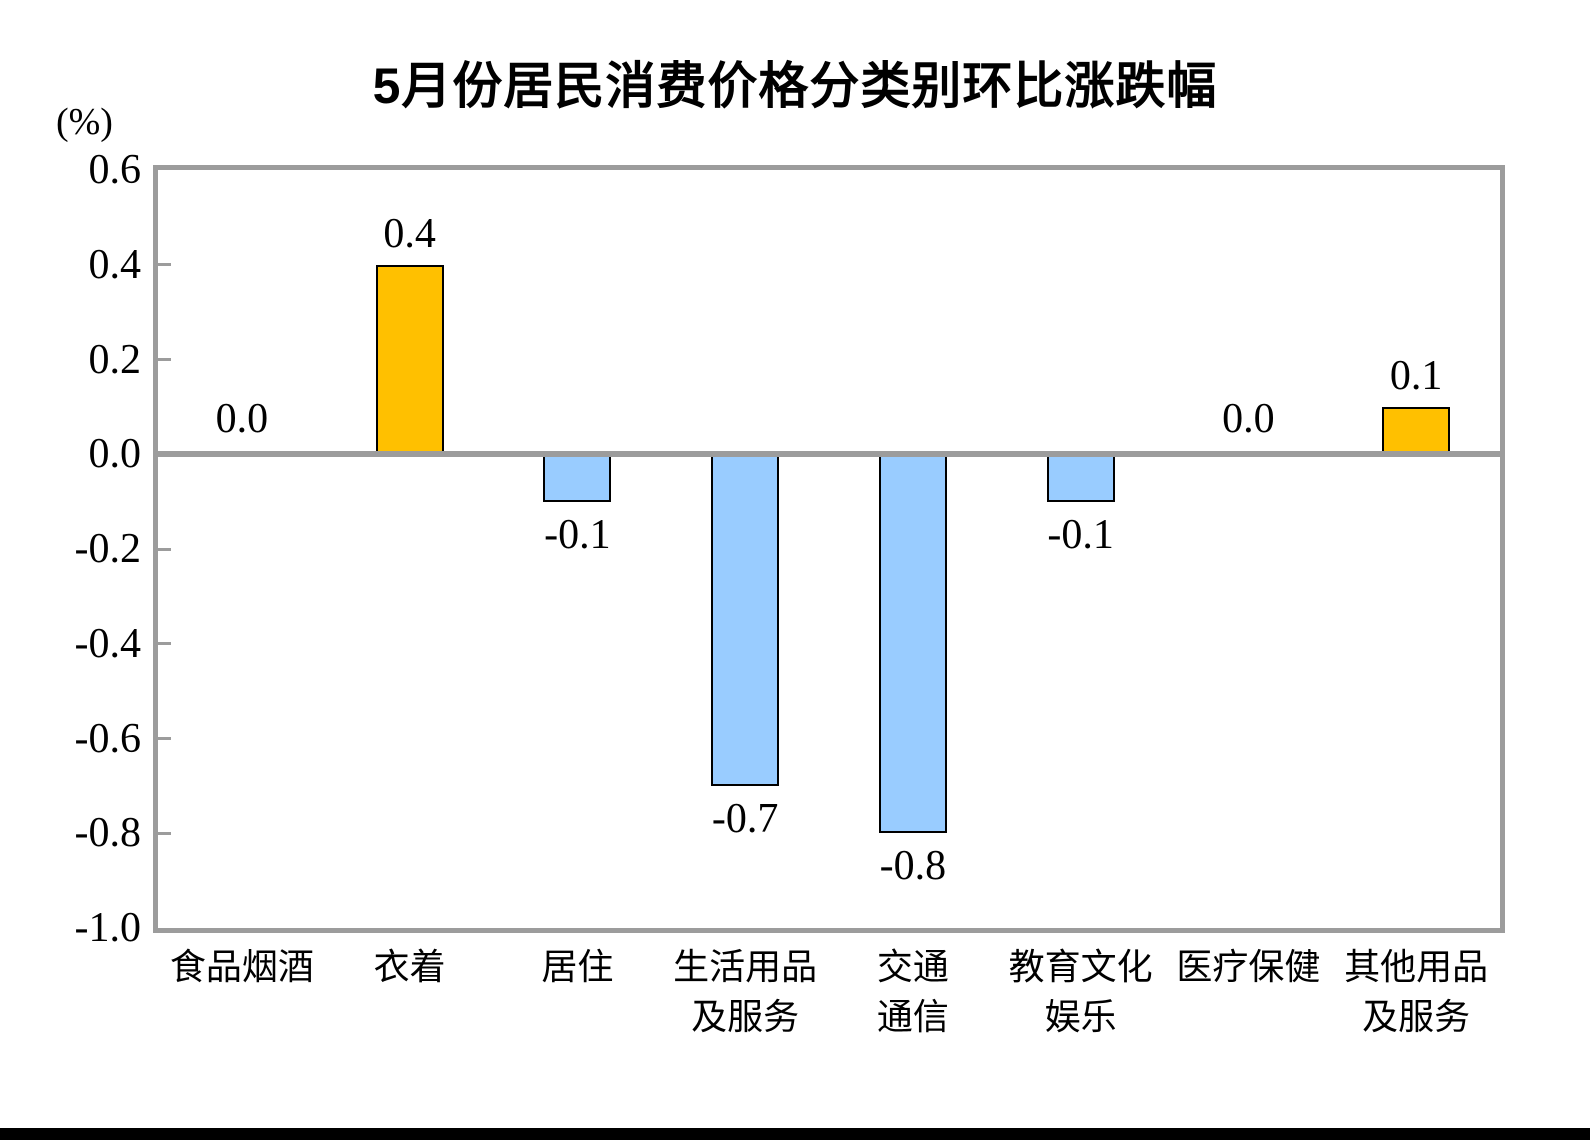 This screenshot has height=1140, width=1590. I want to click on y-axis-label-1: 0.4, so click(115, 264).